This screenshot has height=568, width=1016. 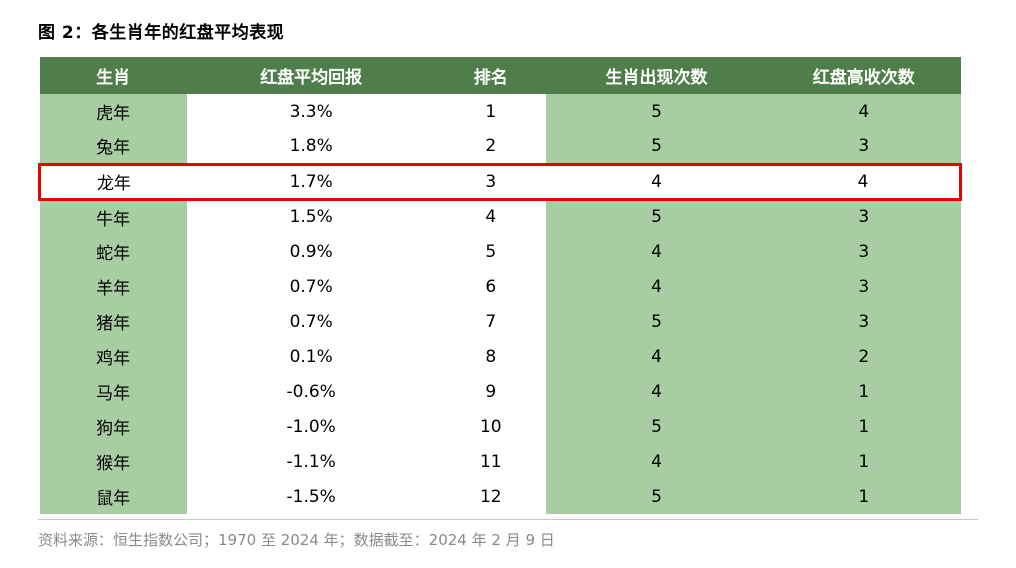 I want to click on value-cell: -1.0%, so click(x=311, y=426).